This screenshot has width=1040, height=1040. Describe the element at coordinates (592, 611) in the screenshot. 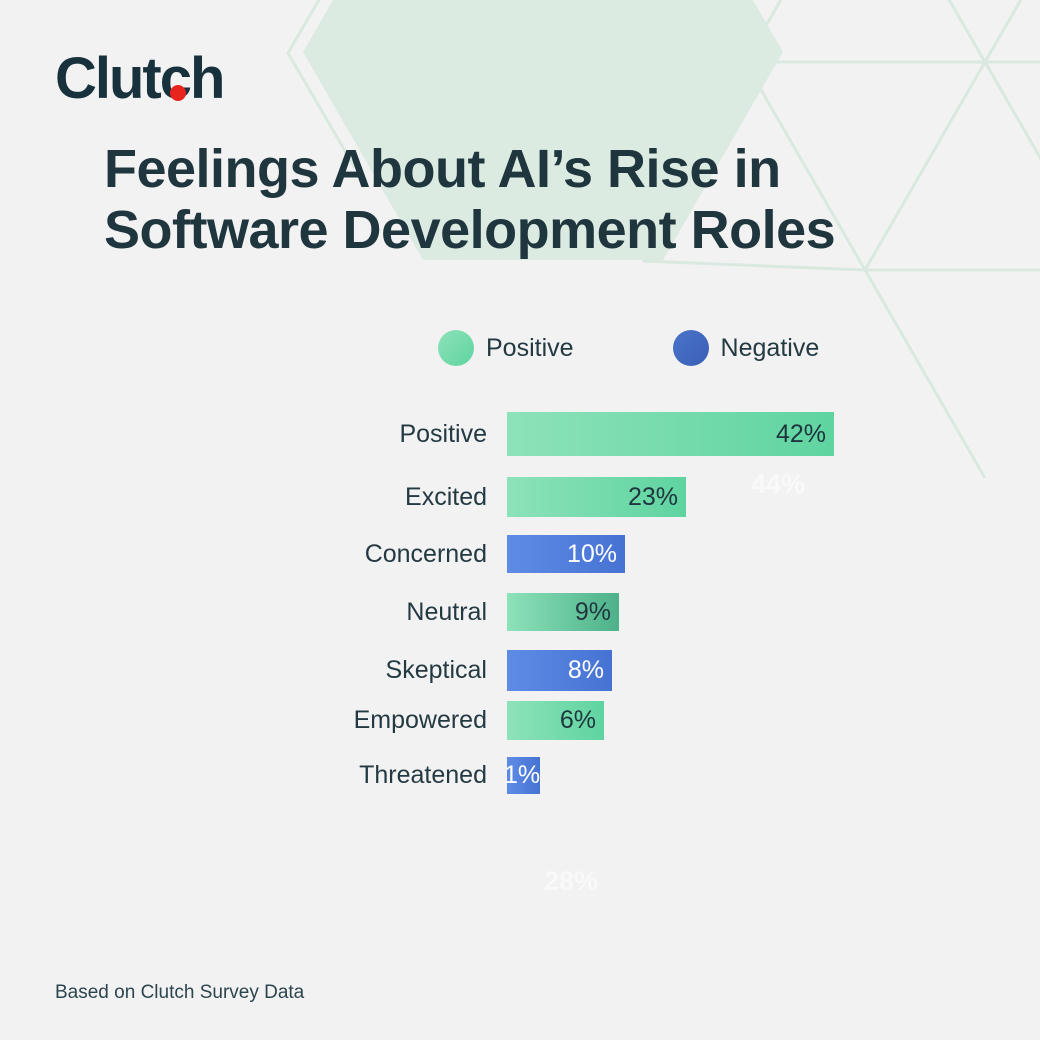

I see `bar-value-label: 9%` at that location.